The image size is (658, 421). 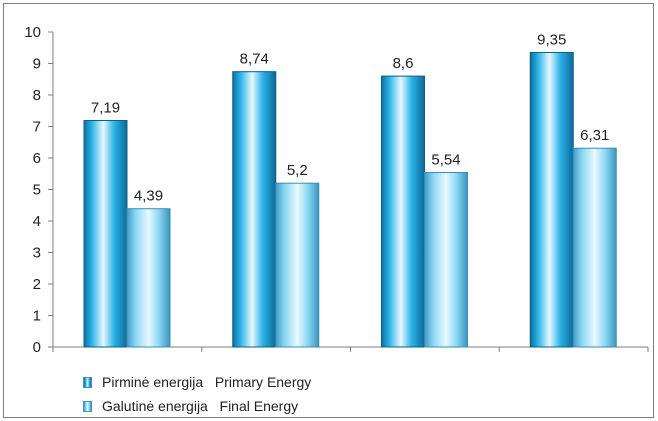 I want to click on data-label: 8,6, so click(x=403, y=63).